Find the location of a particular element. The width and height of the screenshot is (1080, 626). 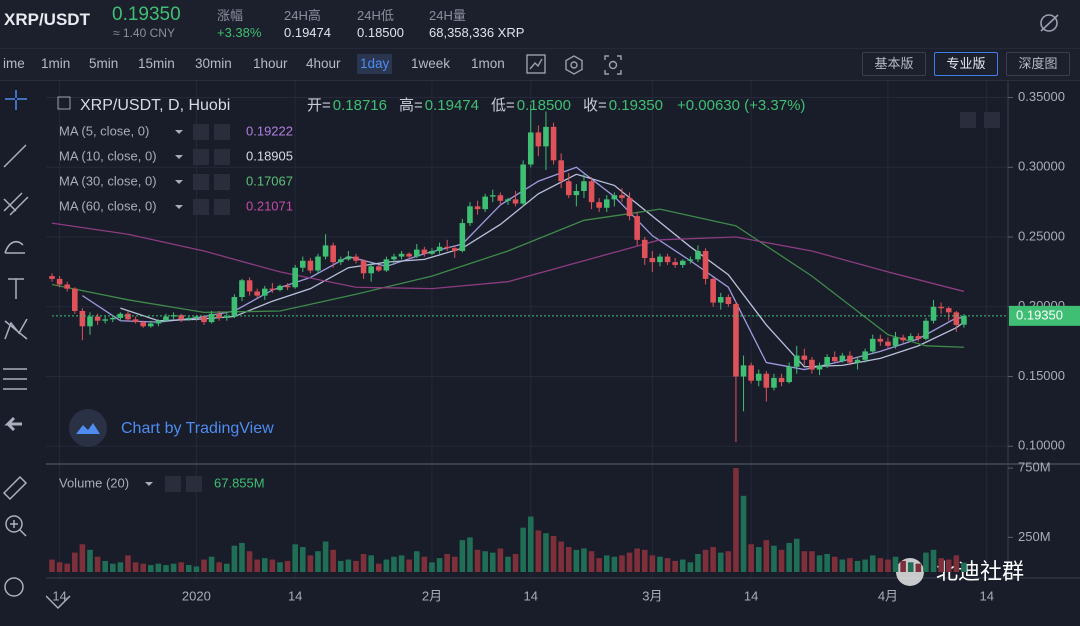

volume-close is located at coordinates (194, 484).